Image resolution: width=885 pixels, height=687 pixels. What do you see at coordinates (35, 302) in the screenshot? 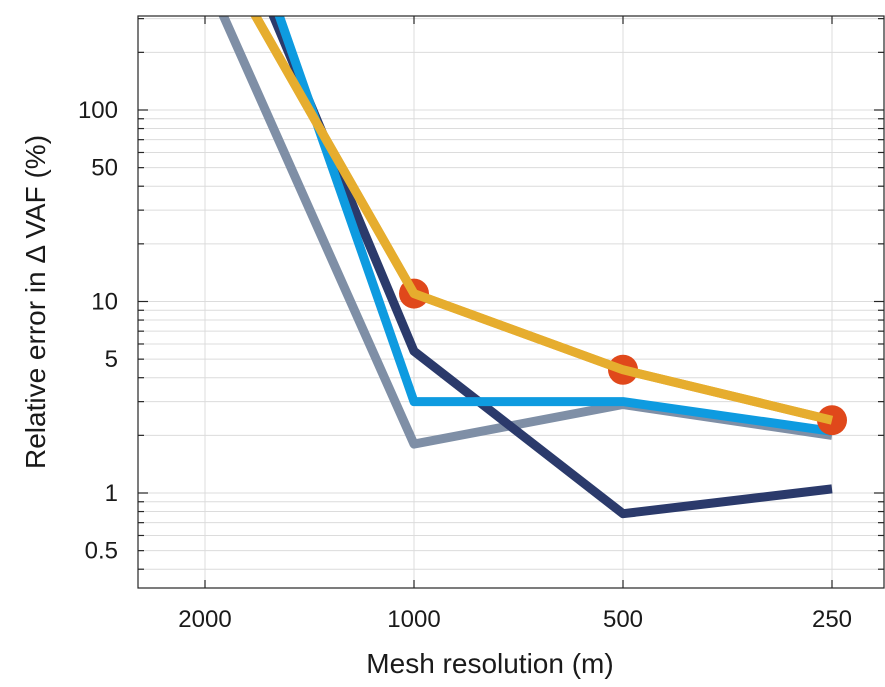
I see `y-axis-title: Relative error in Δ VAF (%)` at bounding box center [35, 302].